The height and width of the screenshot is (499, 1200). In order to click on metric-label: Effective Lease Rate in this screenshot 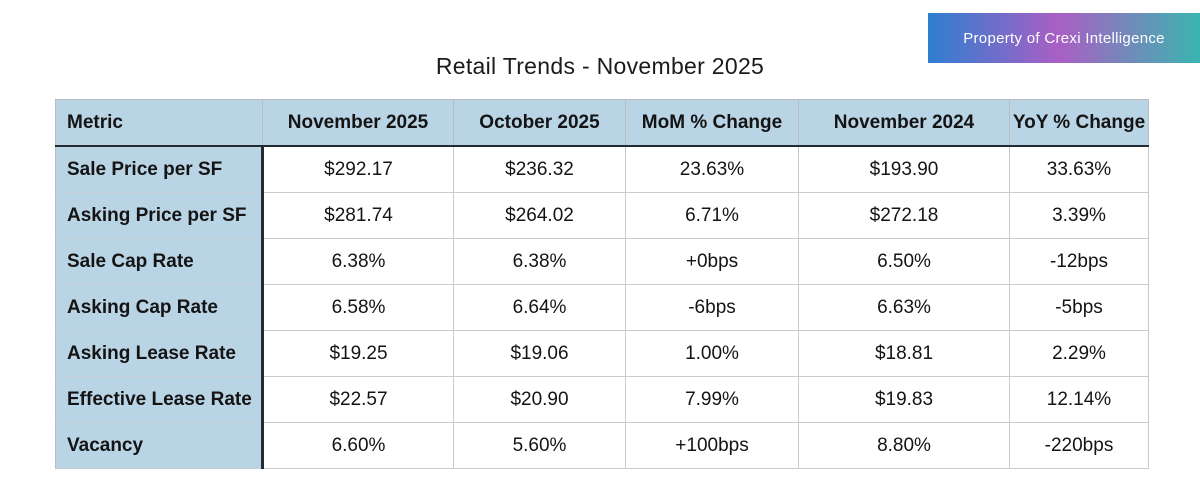, I will do `click(159, 399)`.